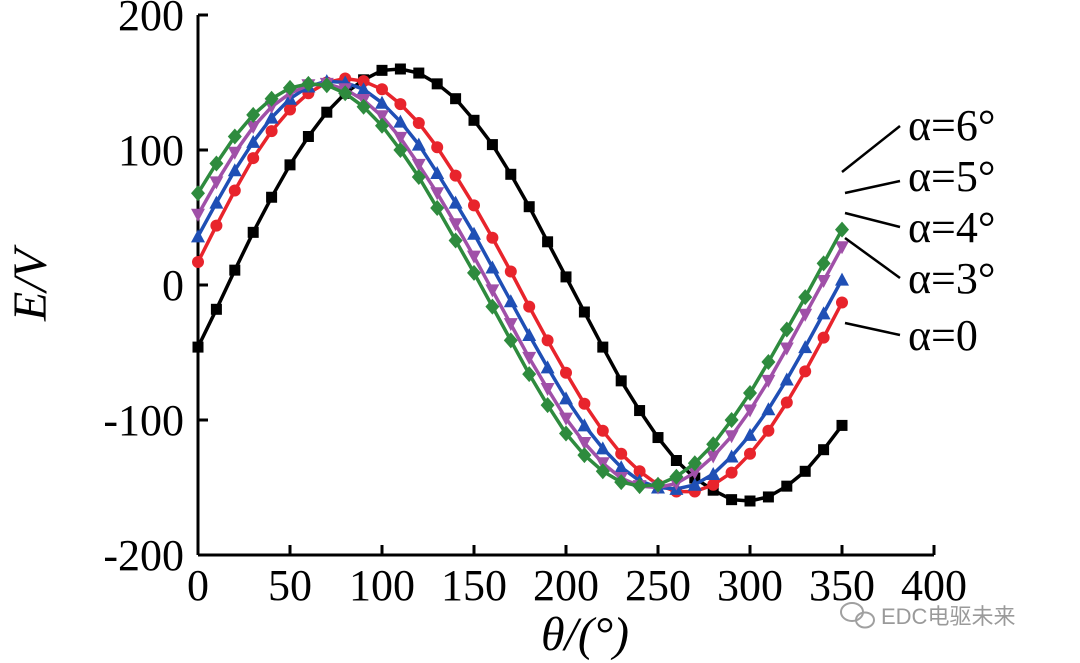  What do you see at coordinates (382, 585) in the screenshot?
I see `x-tick-label: 100` at bounding box center [382, 585].